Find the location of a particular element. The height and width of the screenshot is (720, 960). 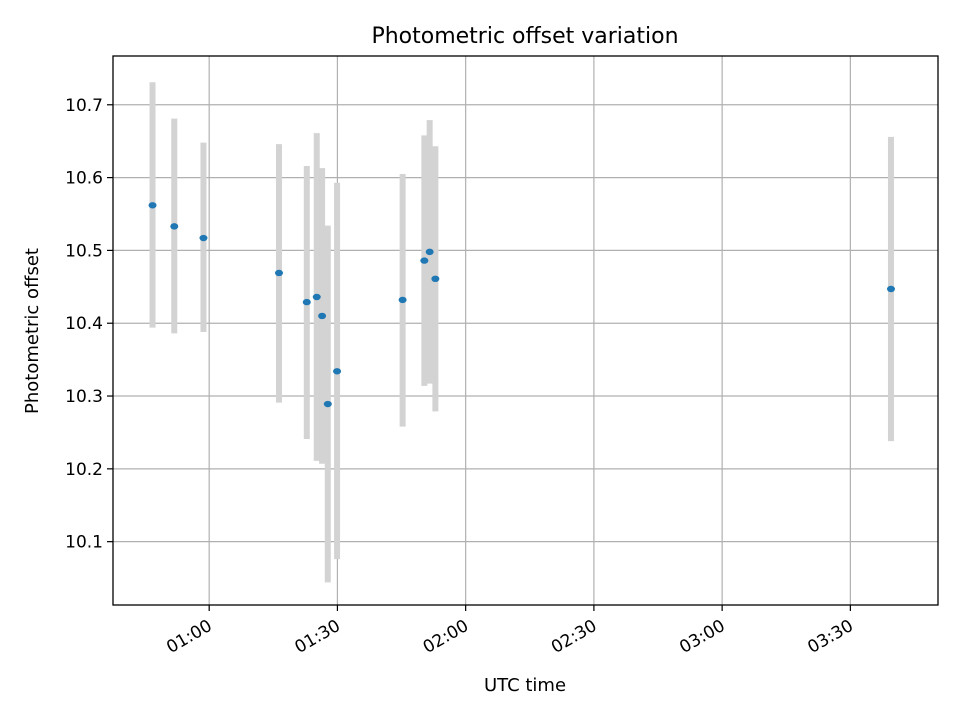

y-tick-label: 10.3 is located at coordinates (84, 397).